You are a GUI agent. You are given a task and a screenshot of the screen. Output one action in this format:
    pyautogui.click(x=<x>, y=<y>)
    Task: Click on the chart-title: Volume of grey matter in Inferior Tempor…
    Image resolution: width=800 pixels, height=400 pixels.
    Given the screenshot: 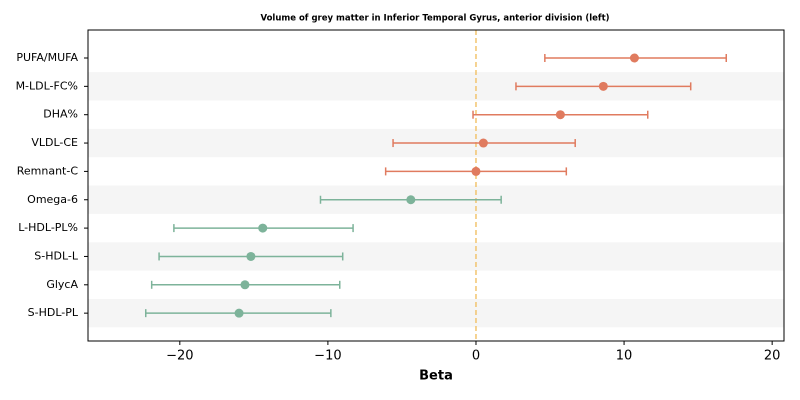 What is the action you would take?
    pyautogui.click(x=434, y=19)
    